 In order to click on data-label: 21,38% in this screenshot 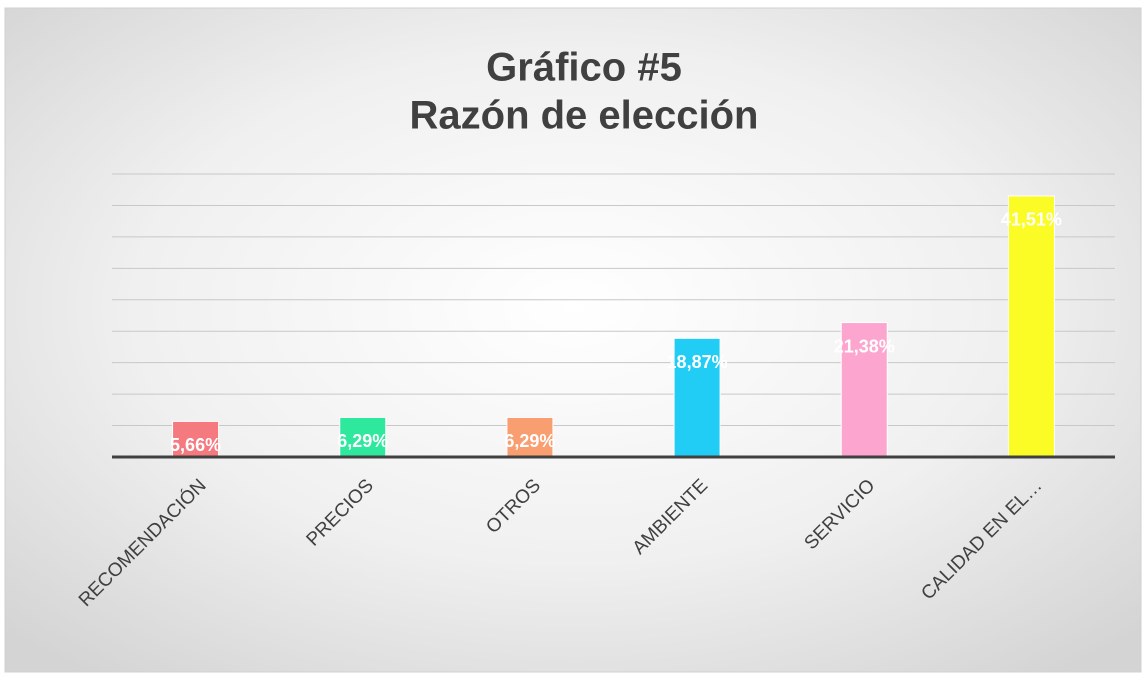, I will do `click(864, 346)`.